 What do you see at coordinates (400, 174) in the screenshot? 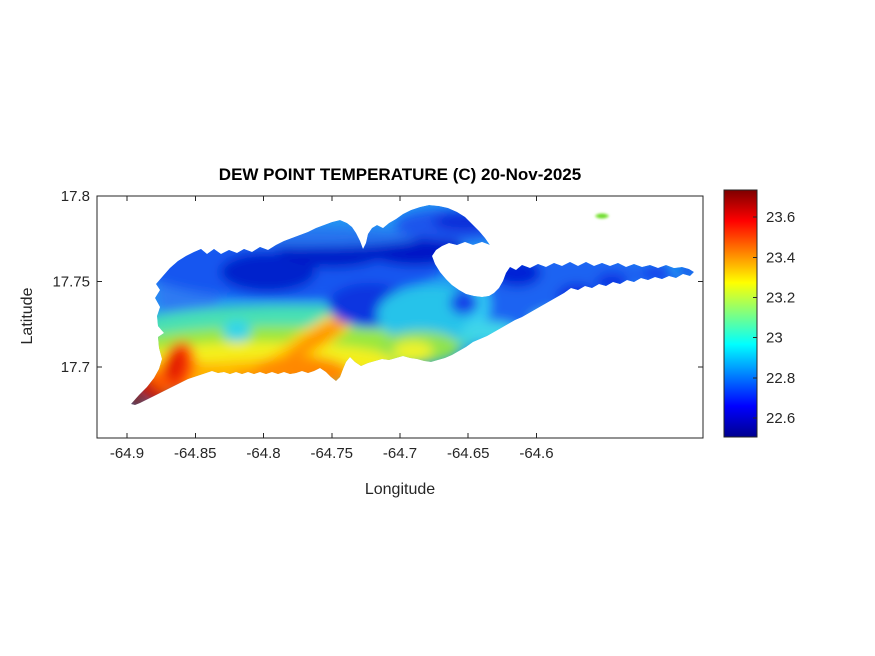
I see `chart-title: DEW POINT TEMPERATURE (C) 20-Nov-2025` at bounding box center [400, 174].